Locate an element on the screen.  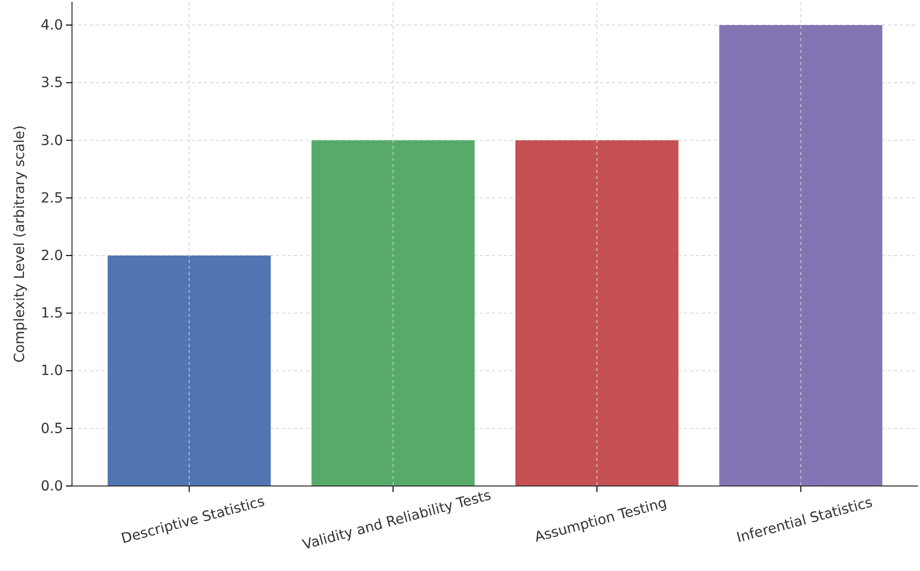
y-axis-title: Complexity Level (arbitrary scale) is located at coordinates (20, 244).